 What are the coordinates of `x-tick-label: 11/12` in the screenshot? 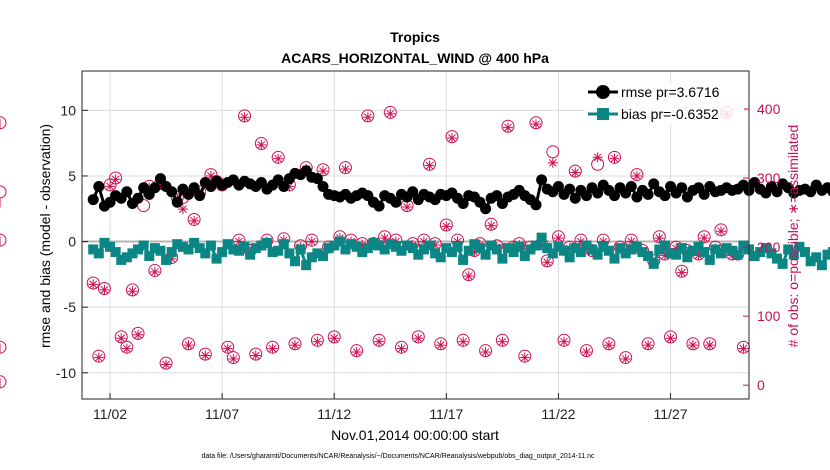 It's located at (334, 414).